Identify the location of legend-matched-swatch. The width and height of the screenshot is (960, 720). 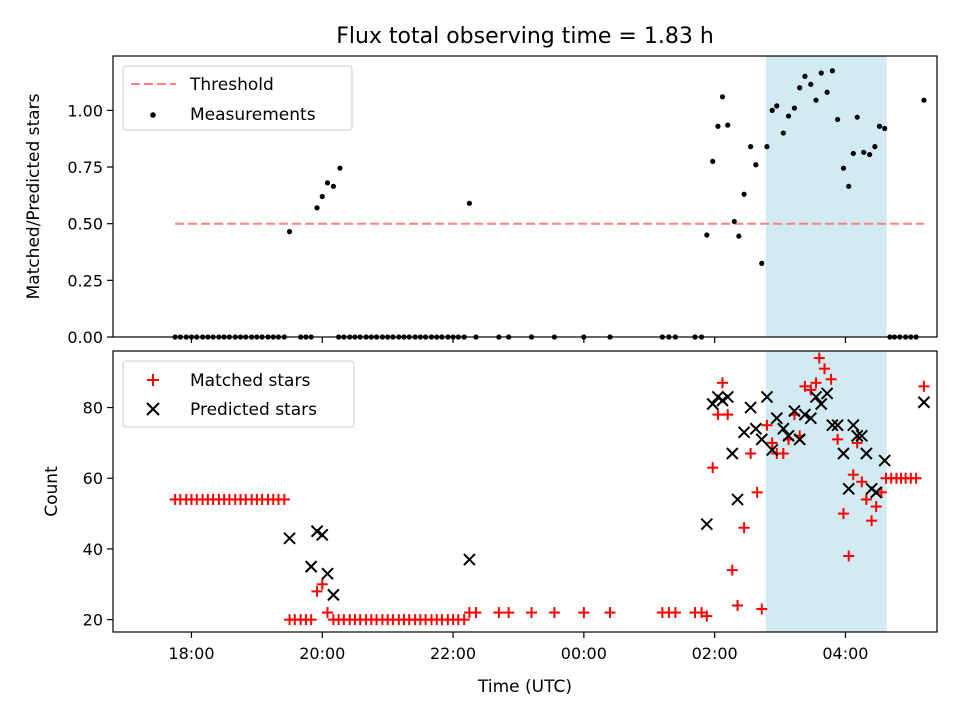
(153, 380).